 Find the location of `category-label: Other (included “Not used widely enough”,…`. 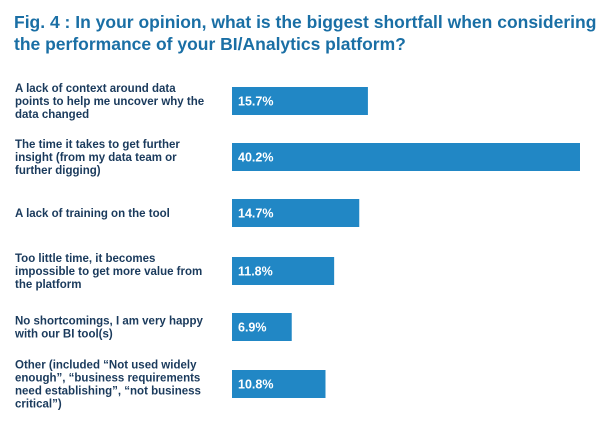

category-label: Other (included “Not used widely enough”,… is located at coordinates (108, 385).